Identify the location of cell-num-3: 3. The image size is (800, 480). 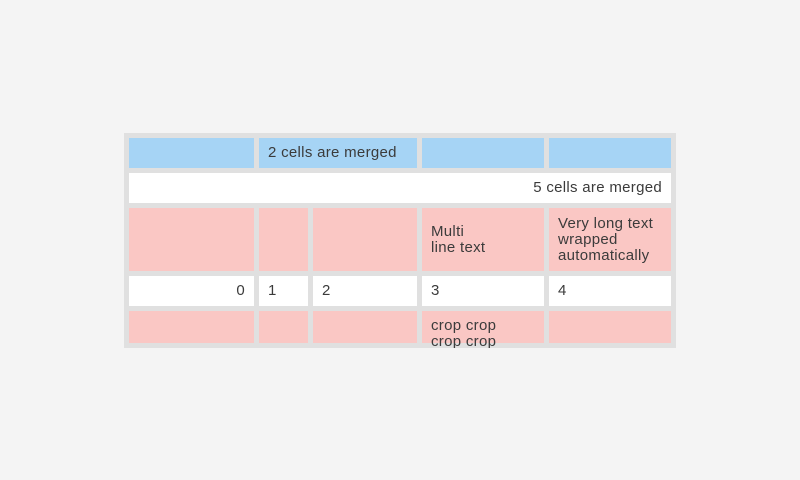
(483, 291).